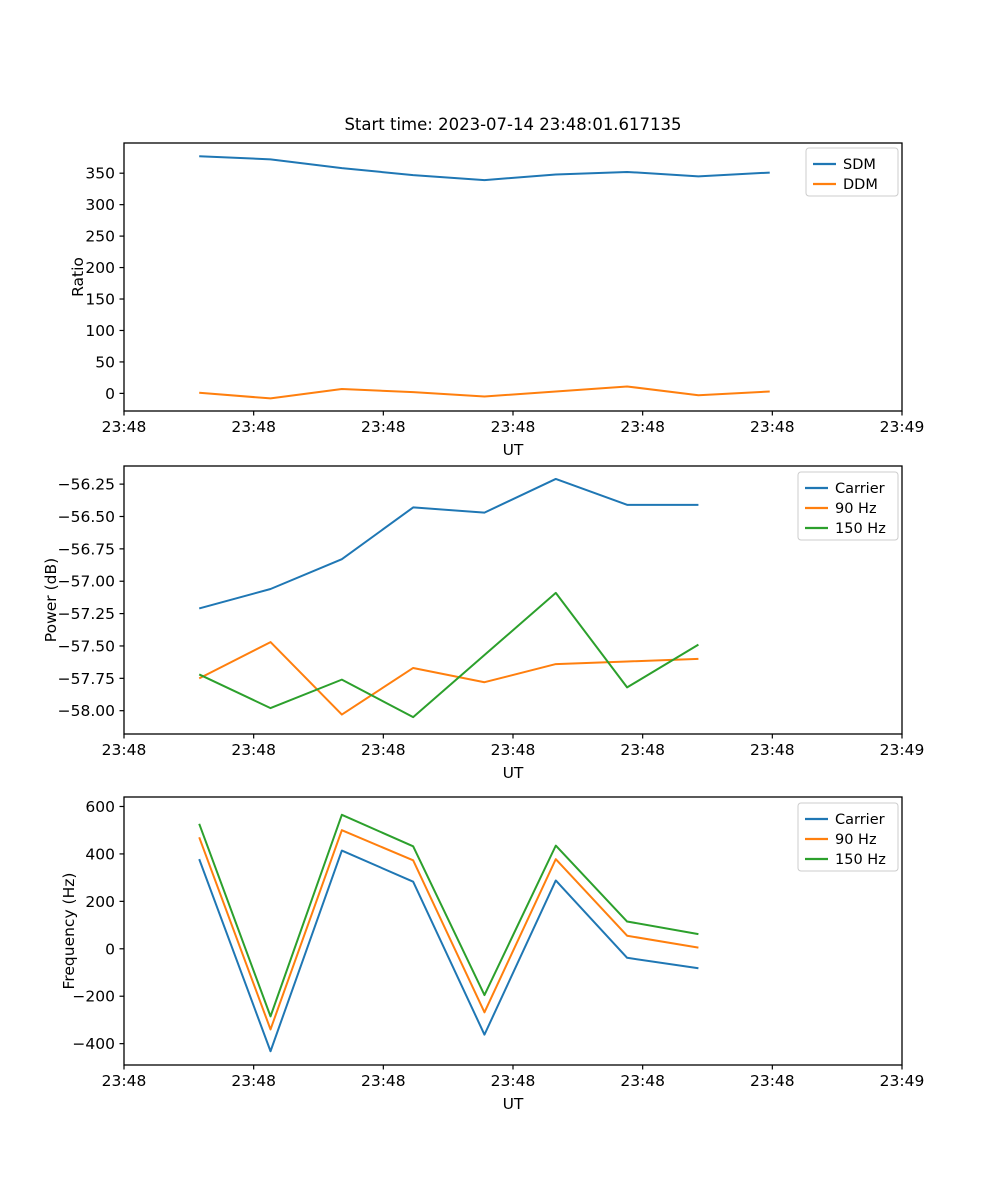 This screenshot has width=1000, height=1200. I want to click on y-tick-label: 300, so click(100, 205).